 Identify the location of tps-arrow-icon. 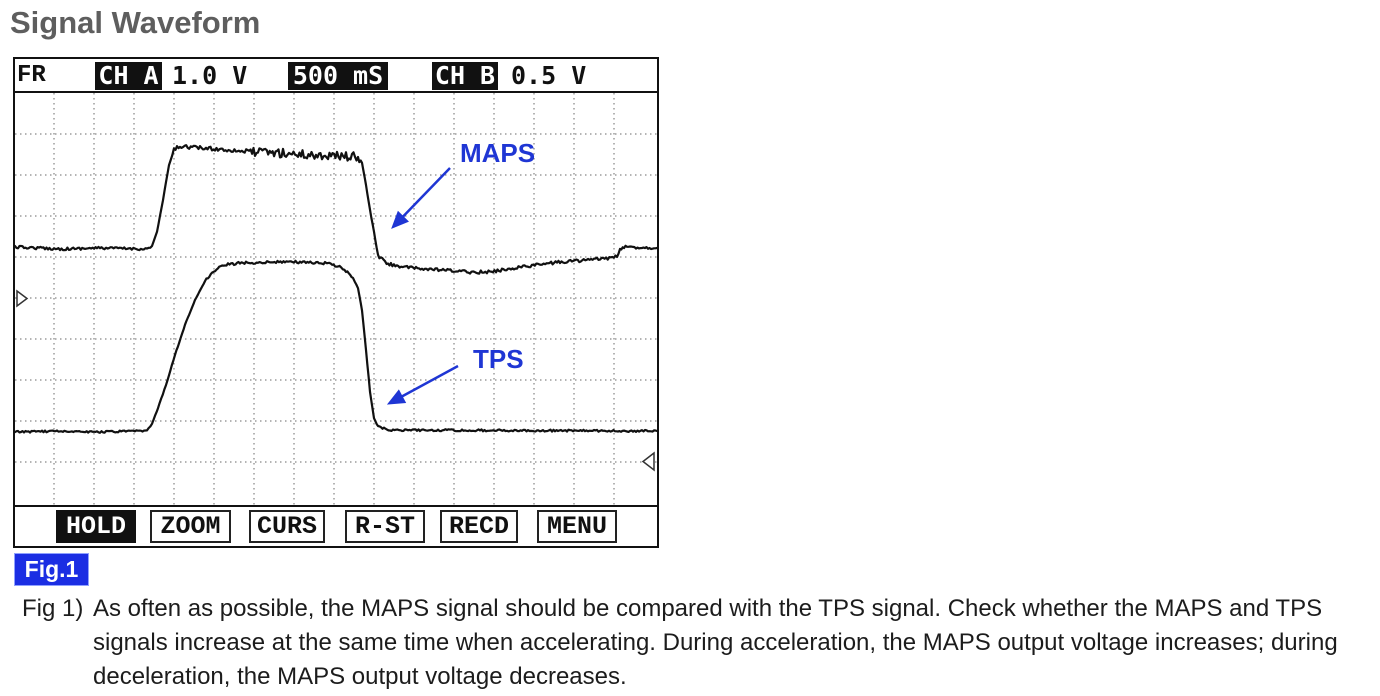
(422, 384).